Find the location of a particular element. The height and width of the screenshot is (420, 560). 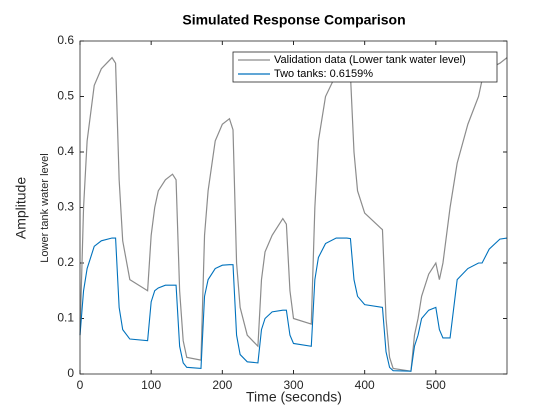

x-tick-label: 500 is located at coordinates (436, 385).